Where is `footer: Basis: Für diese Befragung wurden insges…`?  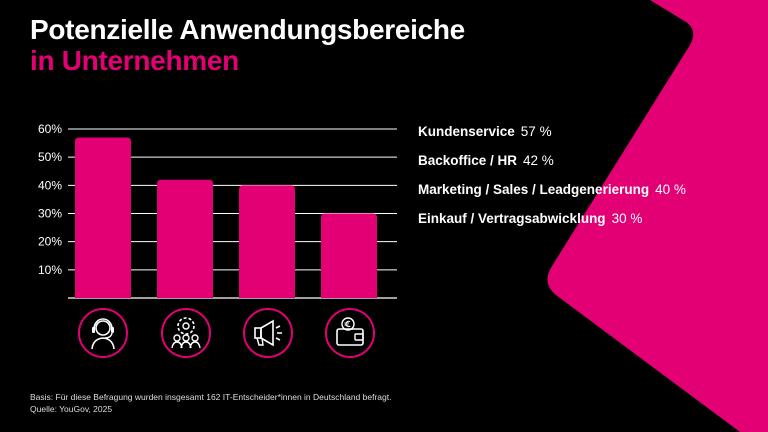
footer: Basis: Für diese Befragung wurden insges… is located at coordinates (210, 403).